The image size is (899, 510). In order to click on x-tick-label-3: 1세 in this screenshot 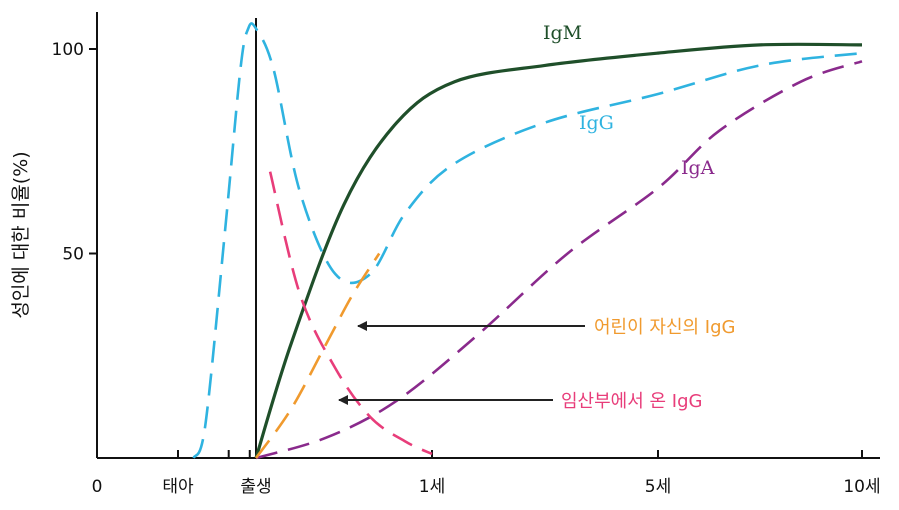, I will do `click(432, 487)`.